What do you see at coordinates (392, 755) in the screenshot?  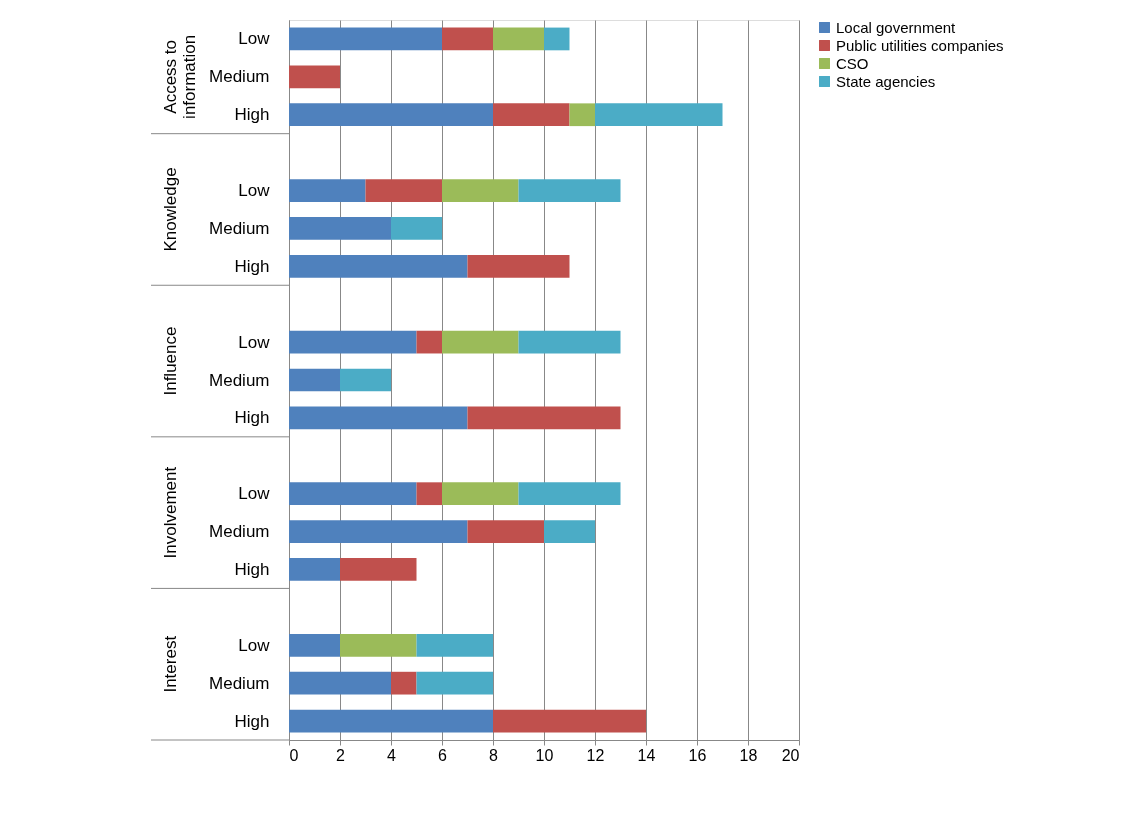 I see `x-tick-label: 4` at bounding box center [392, 755].